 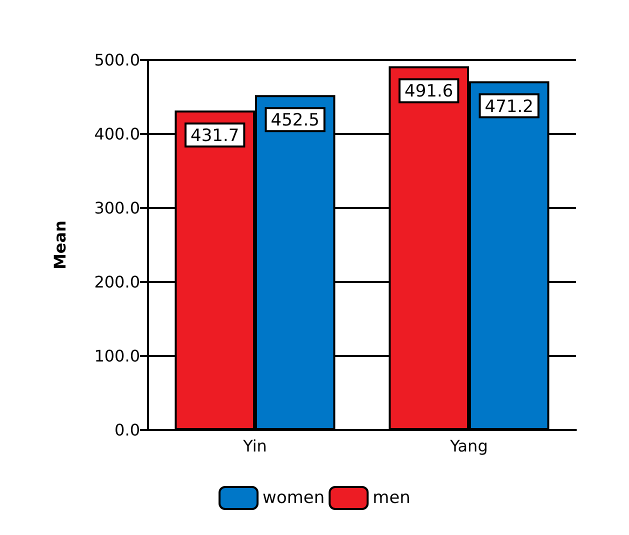 What do you see at coordinates (117, 356) in the screenshot?
I see `y-tick-label: 100.0` at bounding box center [117, 356].